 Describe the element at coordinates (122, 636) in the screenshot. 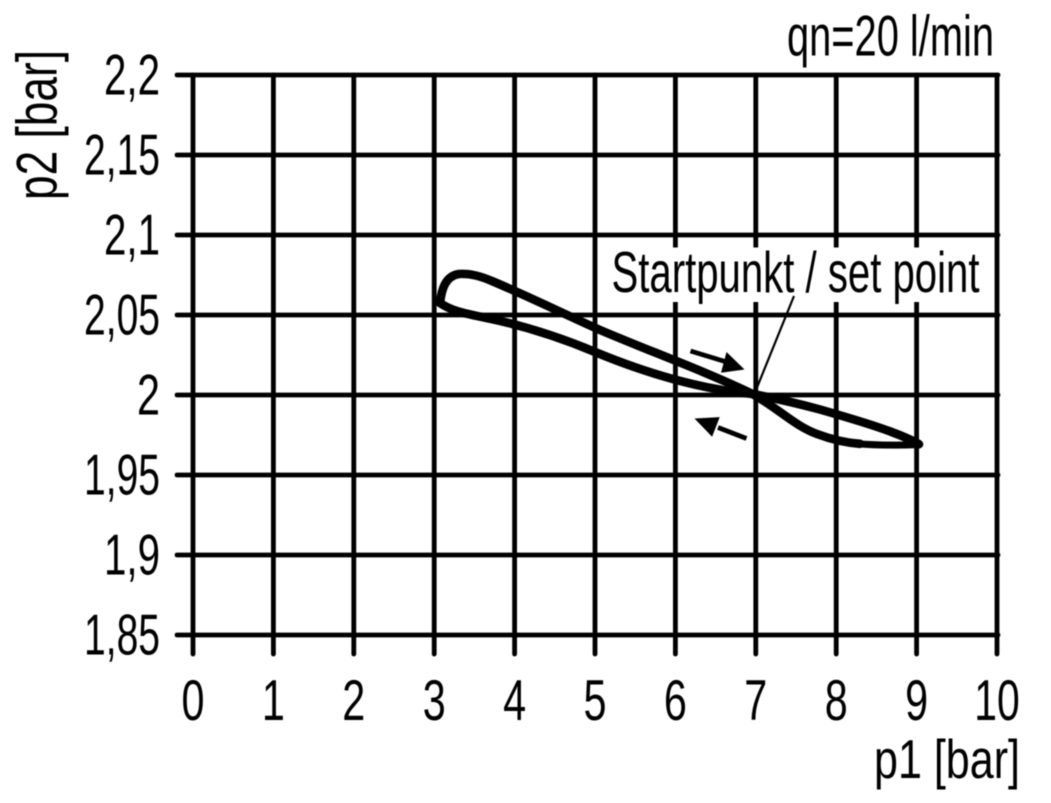

I see `svg-text: 1,85` at that location.